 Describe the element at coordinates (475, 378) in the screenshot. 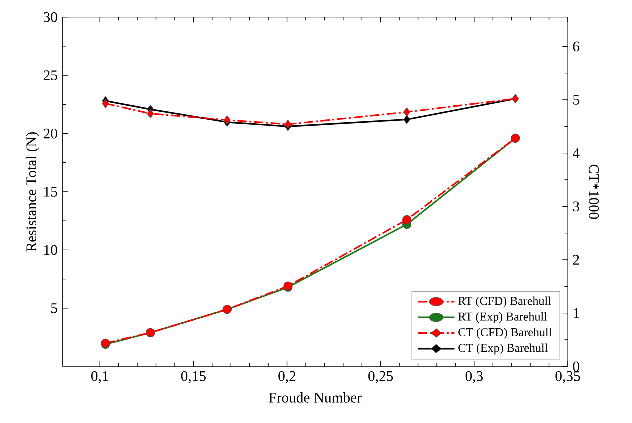

I see `x-tick-label: 0,3` at that location.